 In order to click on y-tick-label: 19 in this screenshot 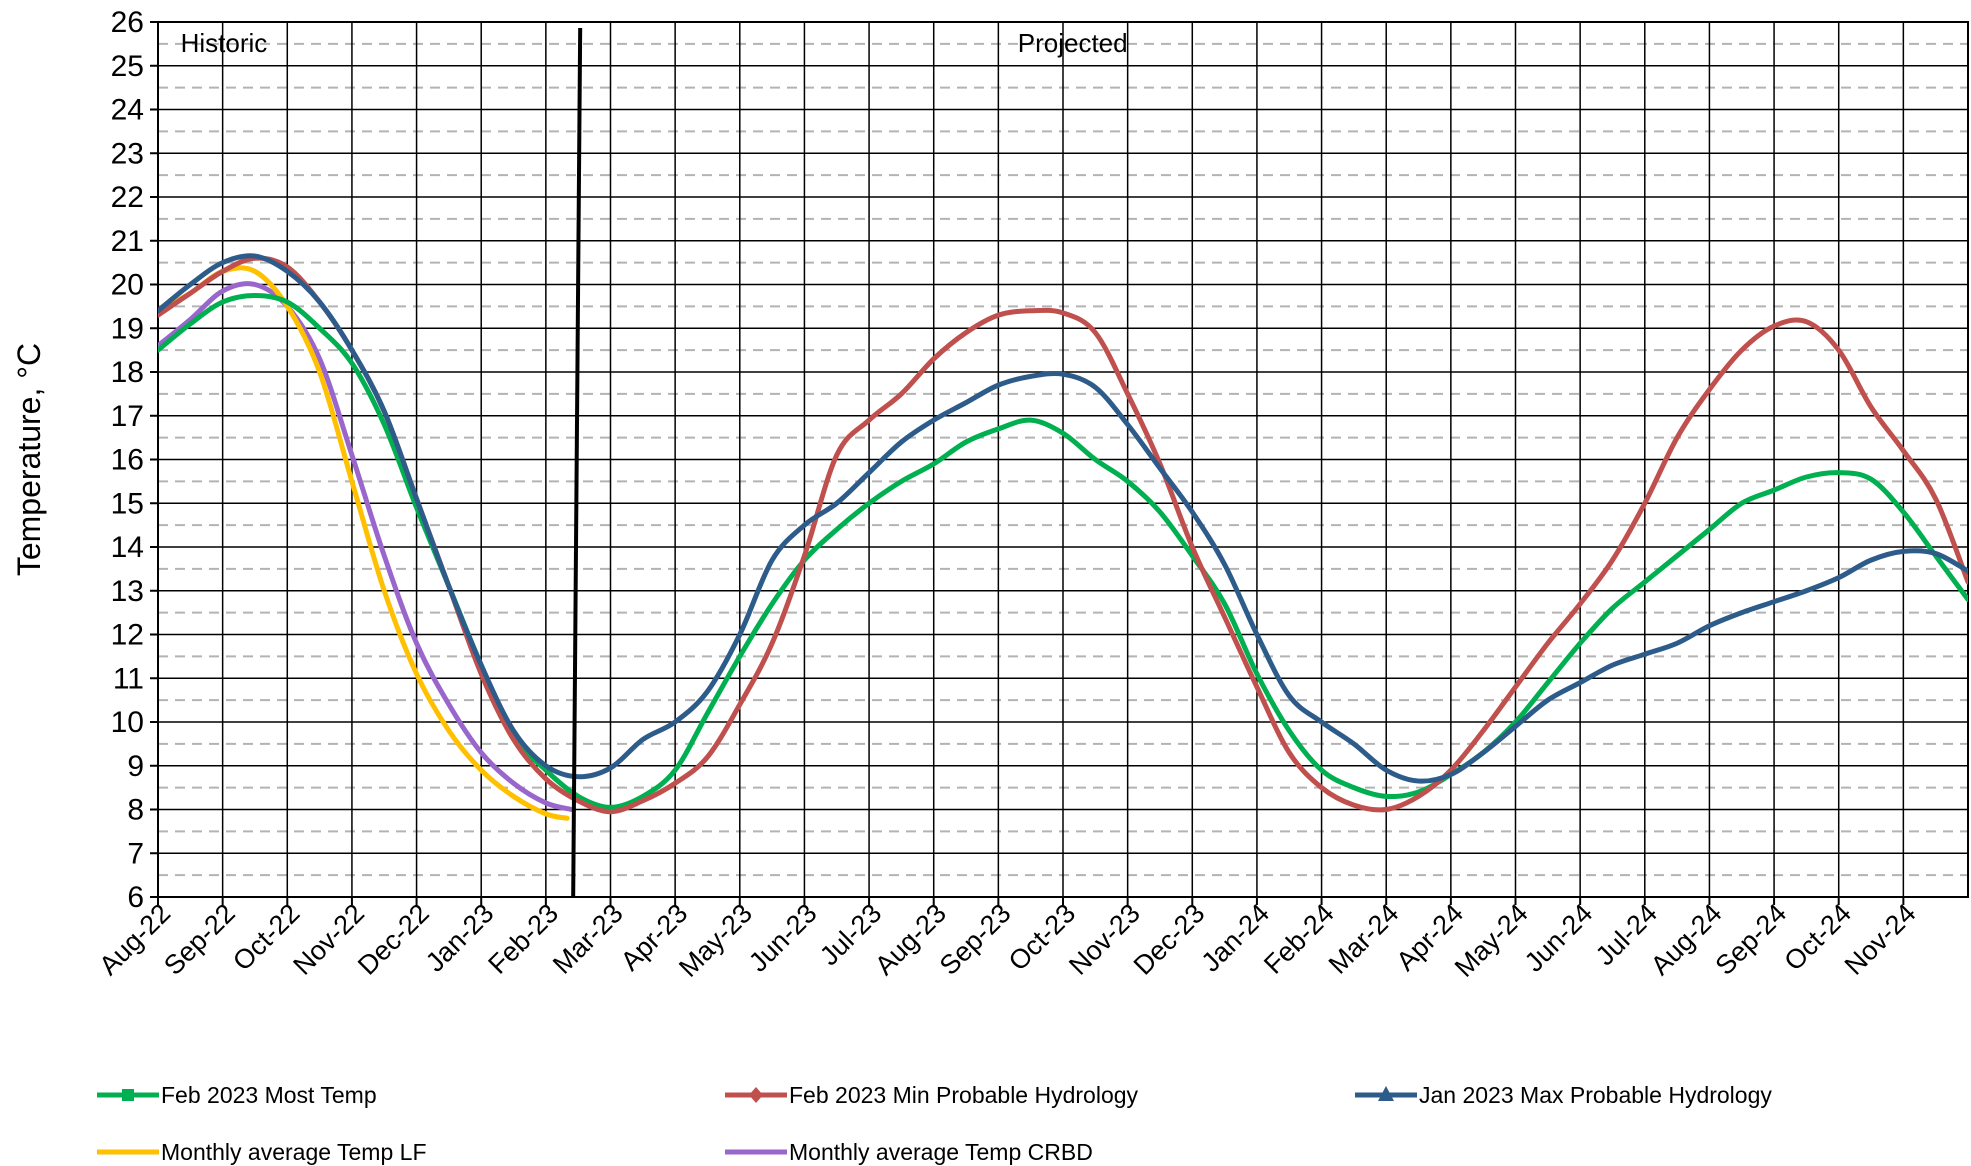, I will do `click(127, 328)`.